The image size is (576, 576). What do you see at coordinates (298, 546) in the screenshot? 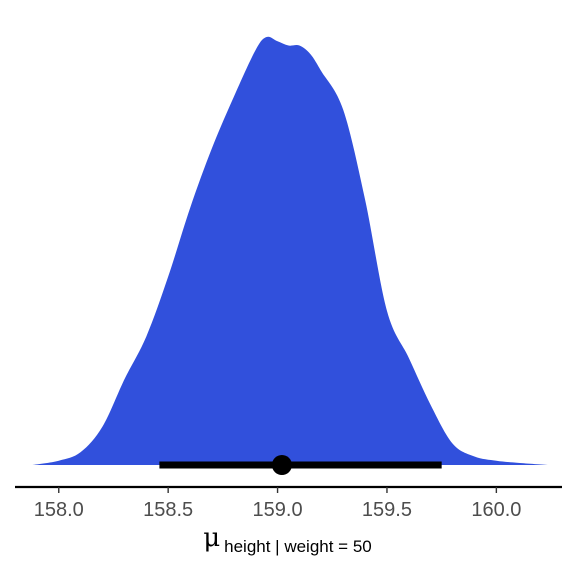
I see `x-axis-label-subscript: height | weight = 50` at bounding box center [298, 546].